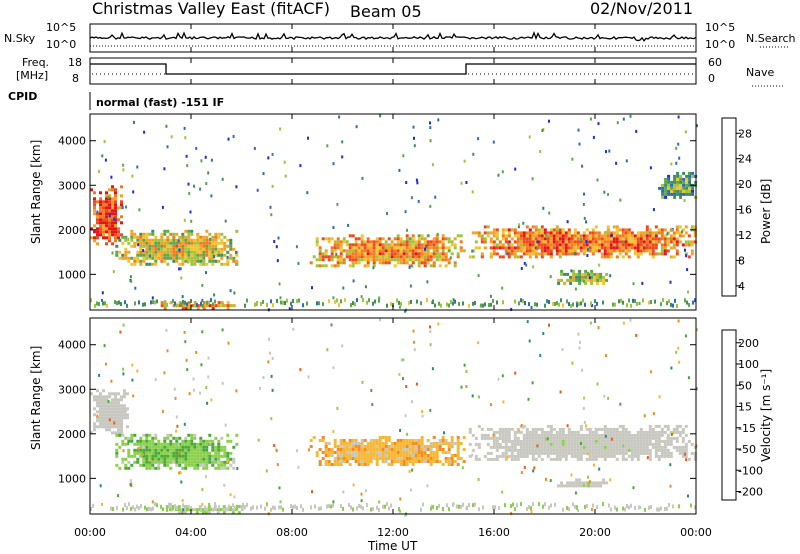 This screenshot has width=800, height=554. Describe the element at coordinates (771, 38) in the screenshot. I see `nsearch-label: N.Search` at that location.